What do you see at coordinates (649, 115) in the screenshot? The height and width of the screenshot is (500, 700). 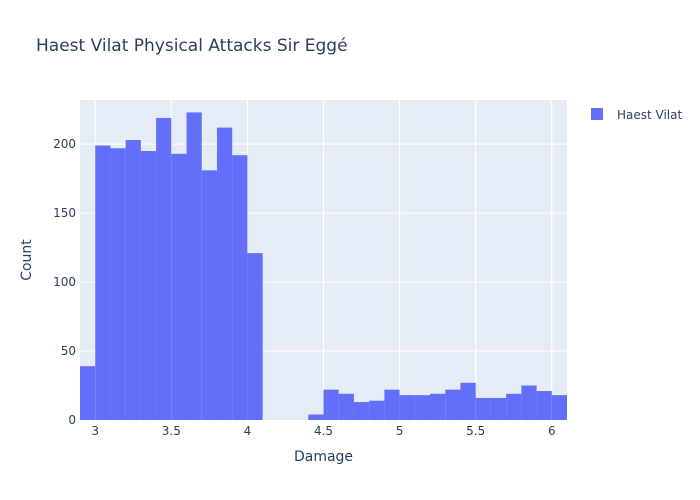 I see `legend-label: Haest Vilat` at bounding box center [649, 115].